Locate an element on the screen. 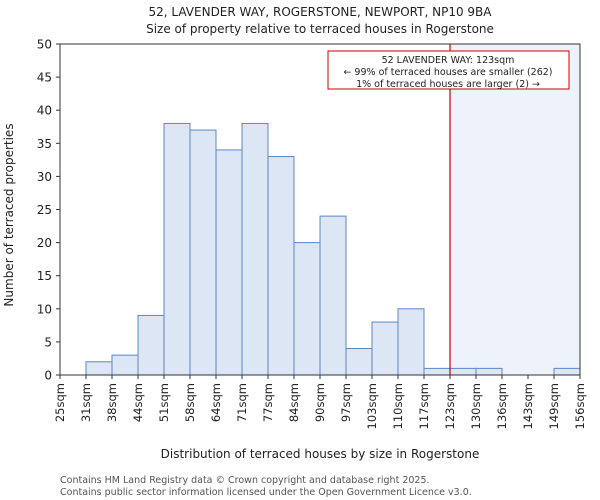 The width and height of the screenshot is (600, 500). bar-77sqm is located at coordinates (281, 266).